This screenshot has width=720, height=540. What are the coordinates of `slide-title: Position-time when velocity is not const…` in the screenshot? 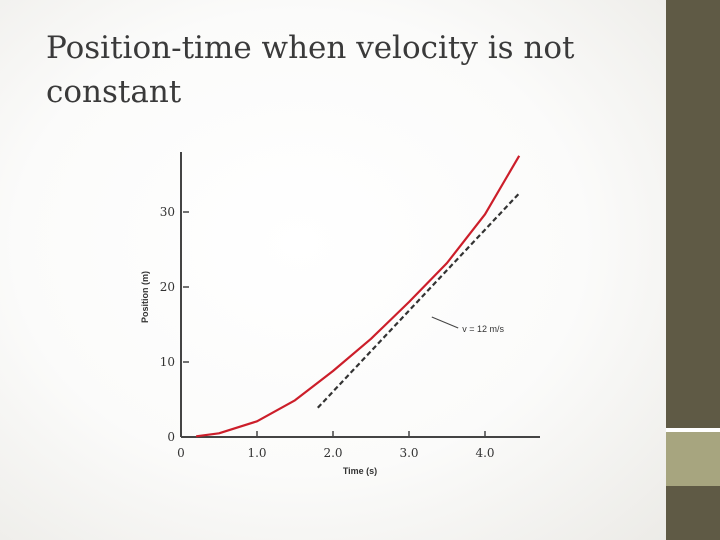 It's located at (310, 70).